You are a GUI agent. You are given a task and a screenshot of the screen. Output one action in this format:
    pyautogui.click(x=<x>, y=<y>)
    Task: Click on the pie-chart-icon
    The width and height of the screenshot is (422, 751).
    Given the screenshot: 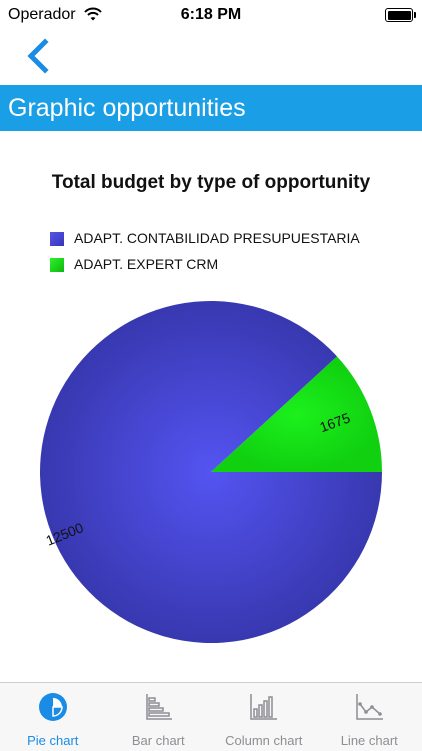 What is the action you would take?
    pyautogui.click(x=53, y=707)
    